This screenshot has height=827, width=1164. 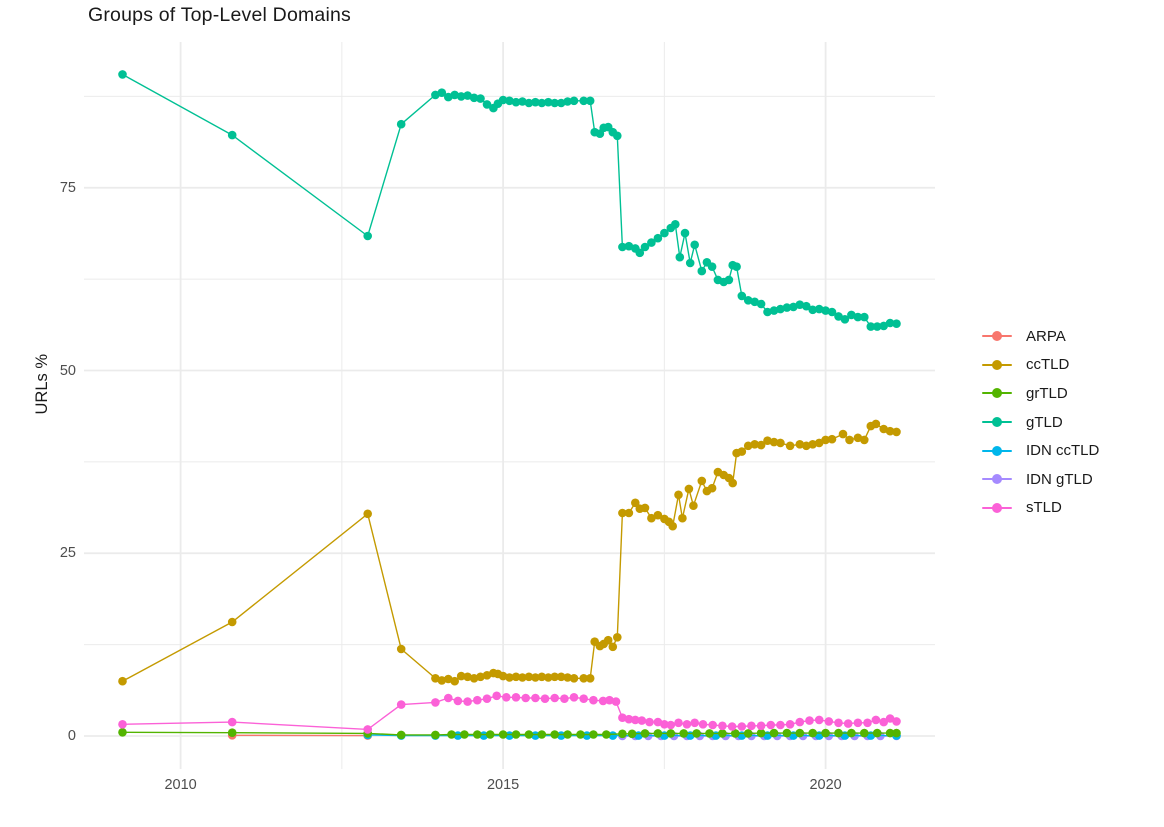 I want to click on legend-label: gTLD, so click(x=1044, y=422).